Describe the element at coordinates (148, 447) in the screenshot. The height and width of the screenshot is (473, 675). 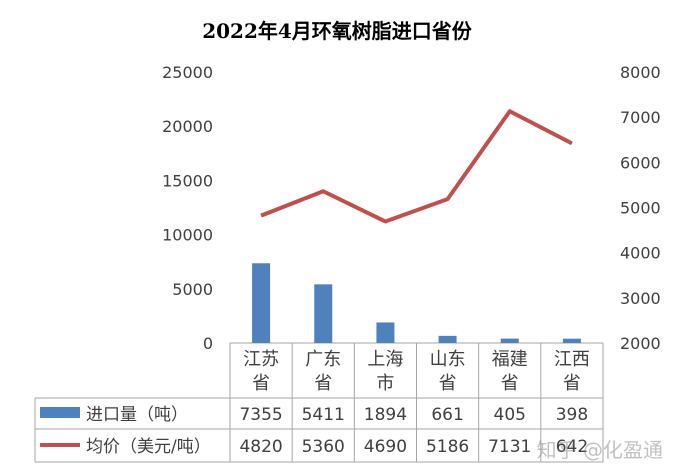
I see `legend-label-line: 均价（美元/吨）` at that location.